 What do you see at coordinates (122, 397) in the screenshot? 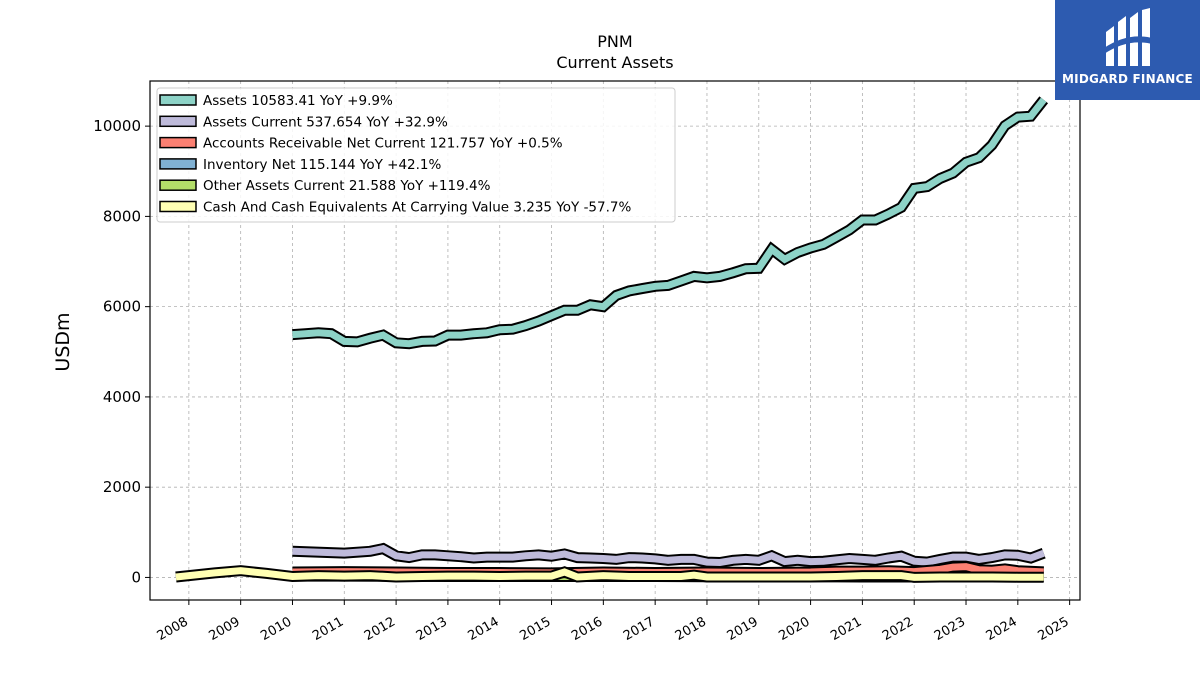
I see `y-tick-label: 4000` at bounding box center [122, 397].